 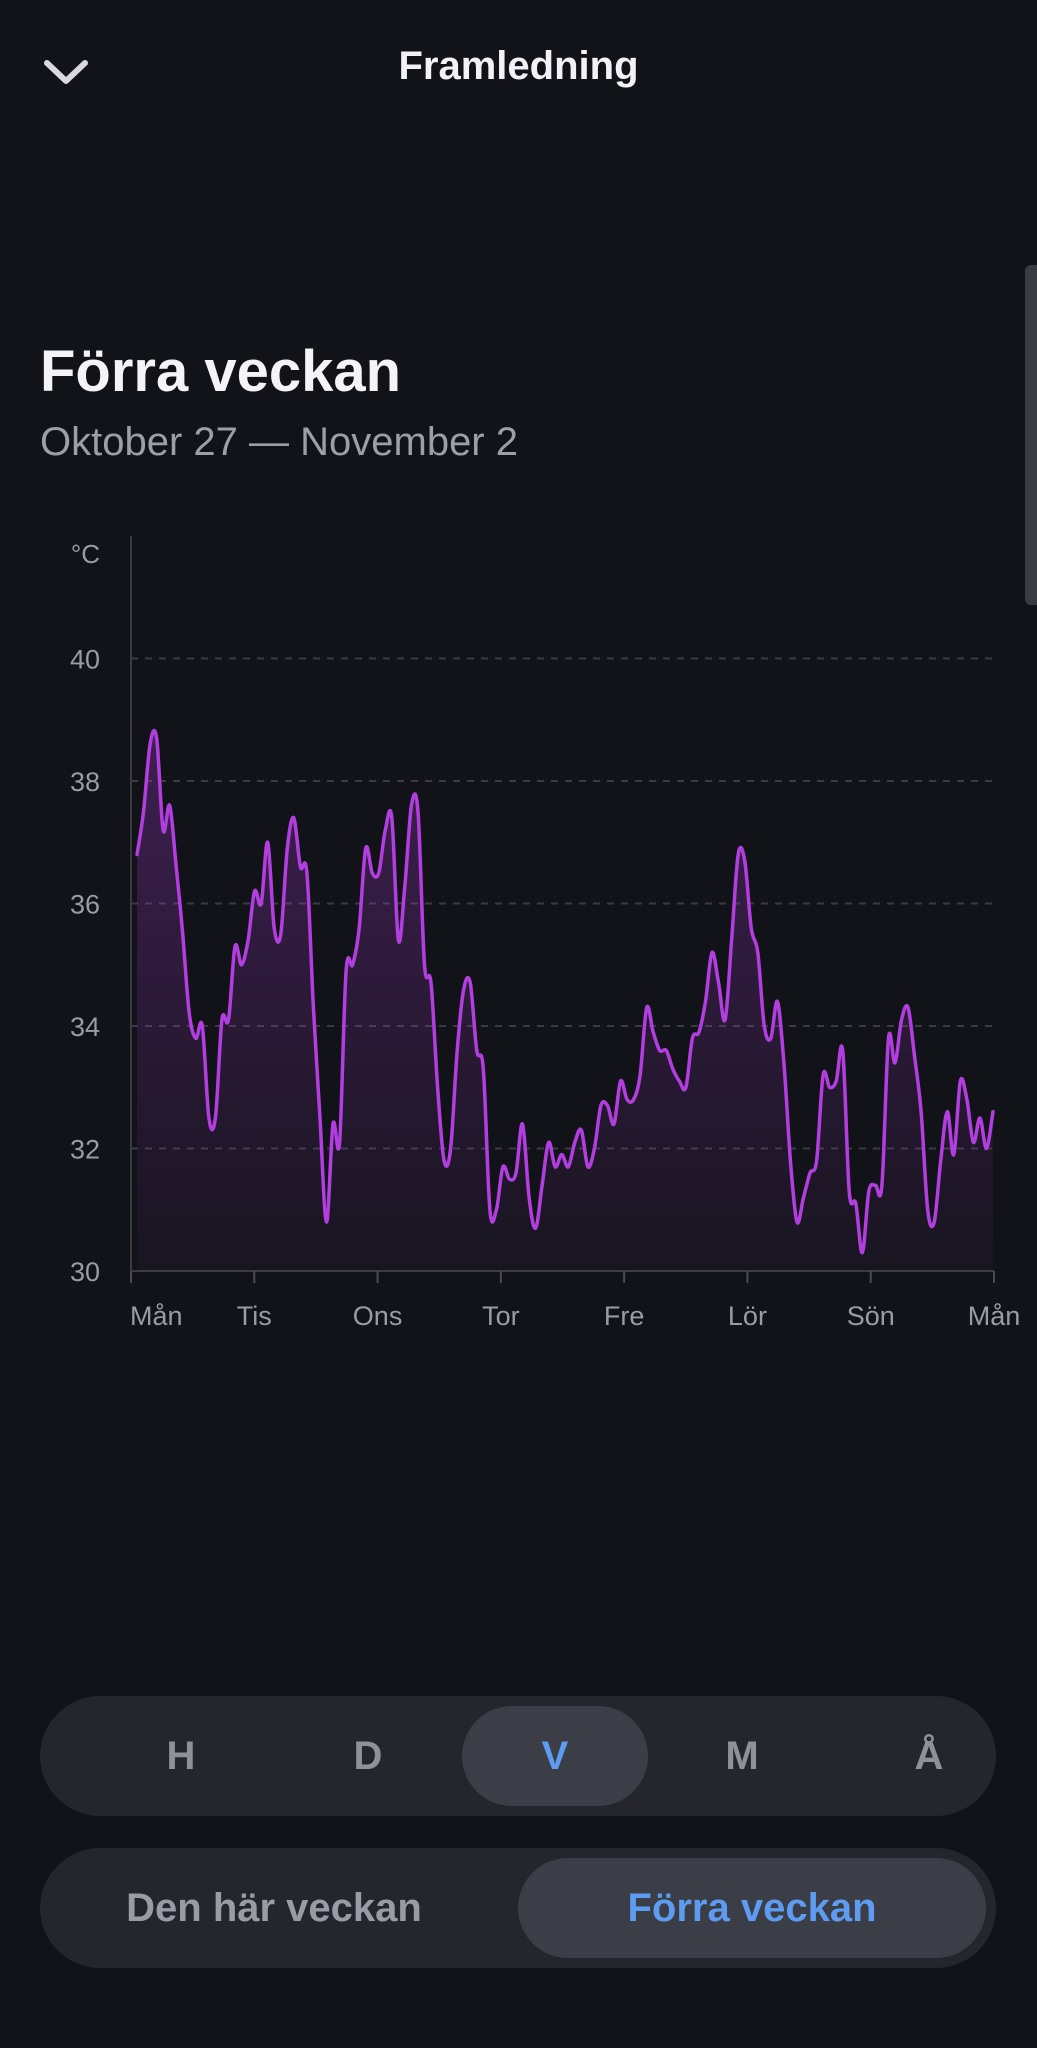 I want to click on y-tick-label: 40, so click(x=85, y=660).